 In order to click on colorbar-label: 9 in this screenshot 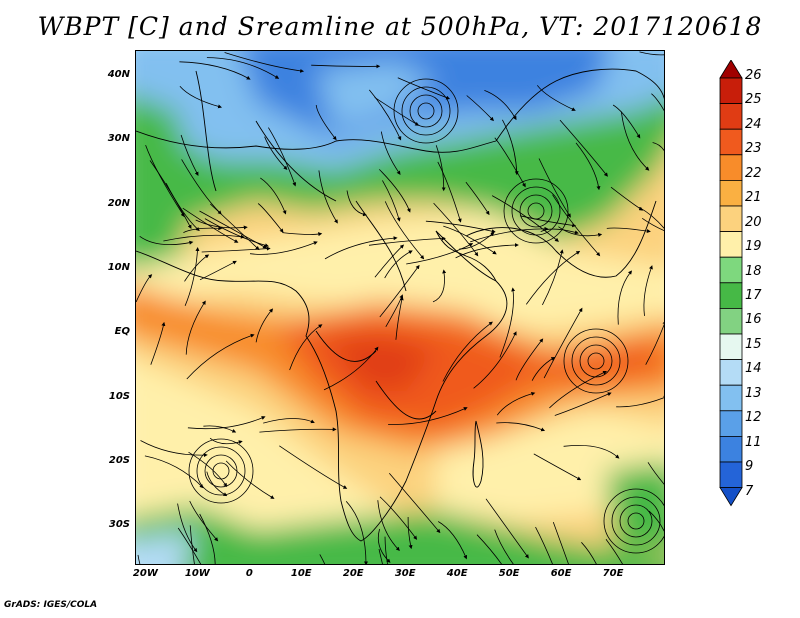, I will do `click(749, 467)`.